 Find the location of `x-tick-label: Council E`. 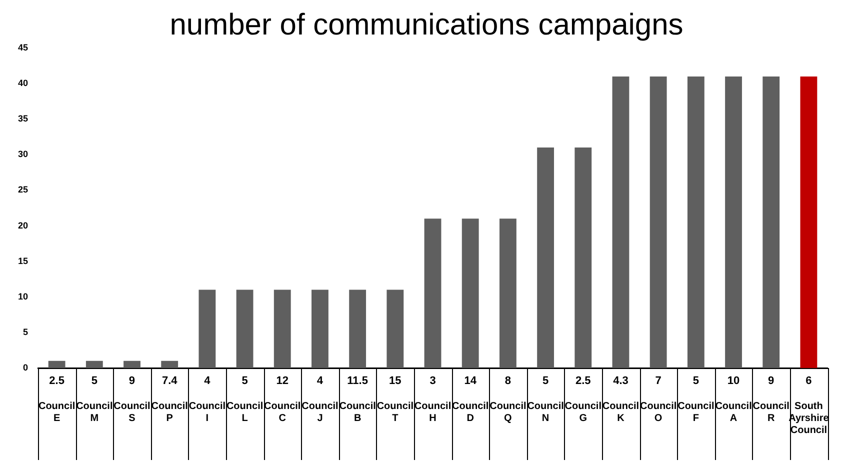

x-tick-label: Council E is located at coordinates (57, 412).